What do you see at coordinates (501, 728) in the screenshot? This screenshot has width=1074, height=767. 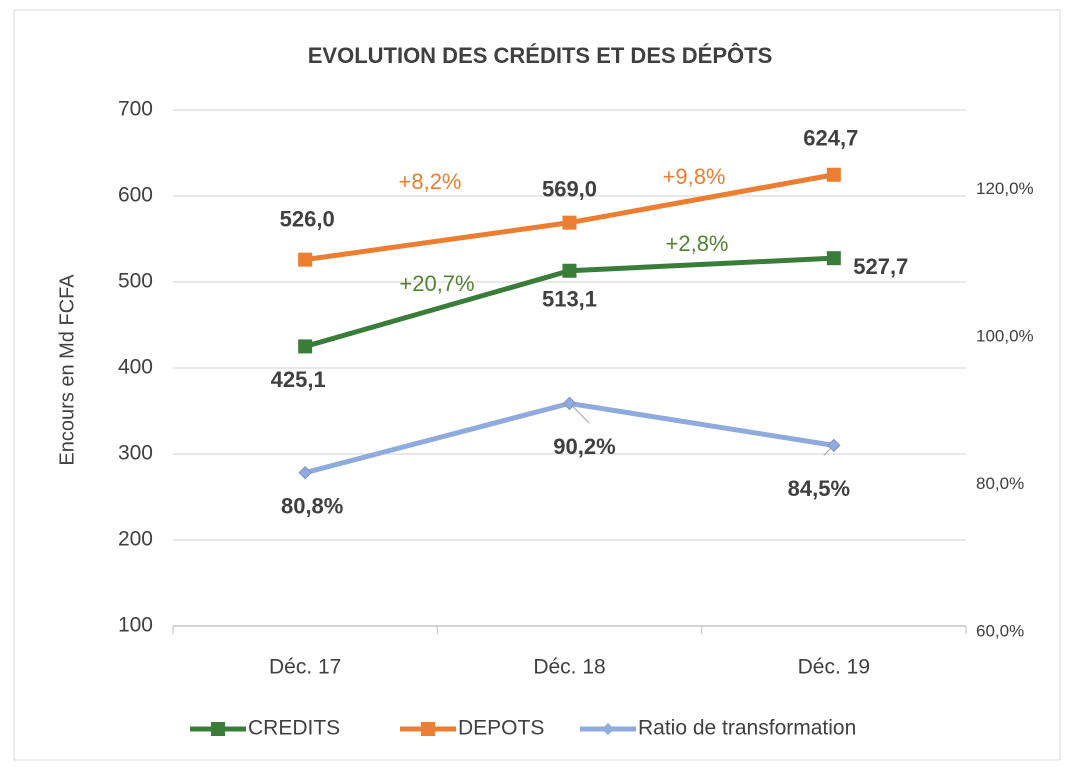 I see `legend-label: DEPOTS` at bounding box center [501, 728].